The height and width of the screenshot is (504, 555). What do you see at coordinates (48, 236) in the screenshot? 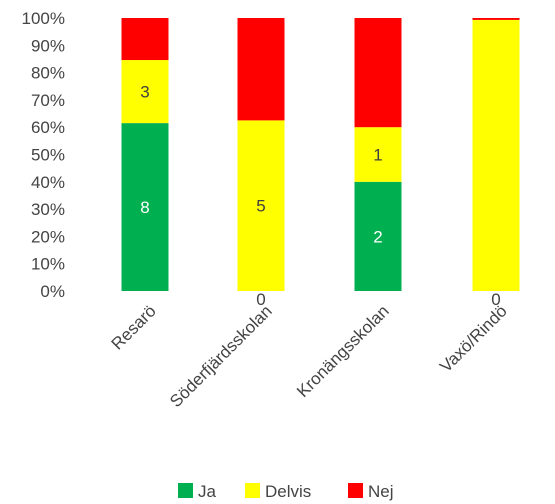
I see `y-tick-label: 20%` at bounding box center [48, 236].